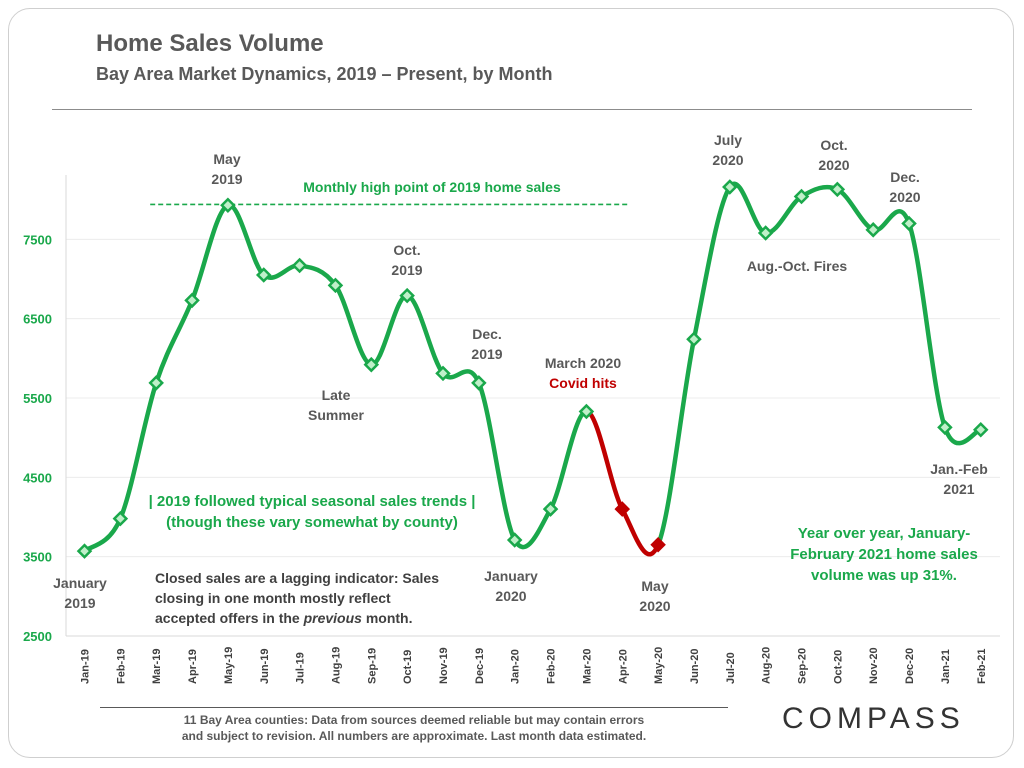 This screenshot has width=1024, height=768. What do you see at coordinates (910, 666) in the screenshot?
I see `x-tick-label: Dec-20` at bounding box center [910, 666].